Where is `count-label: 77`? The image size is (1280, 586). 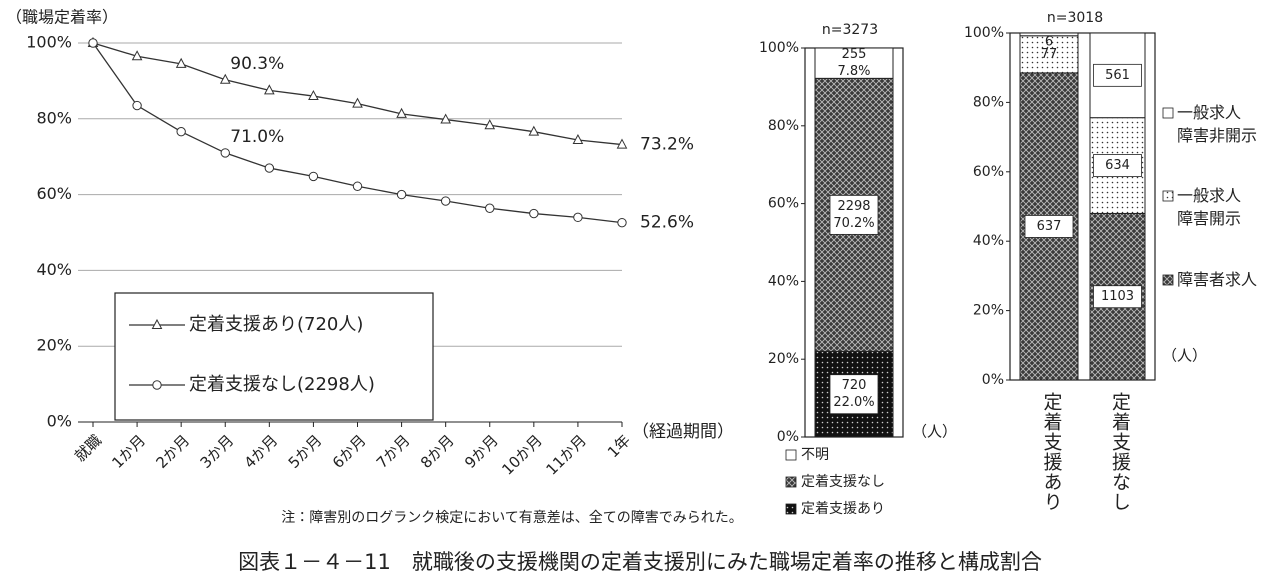
count-label: 77 is located at coordinates (1049, 54).